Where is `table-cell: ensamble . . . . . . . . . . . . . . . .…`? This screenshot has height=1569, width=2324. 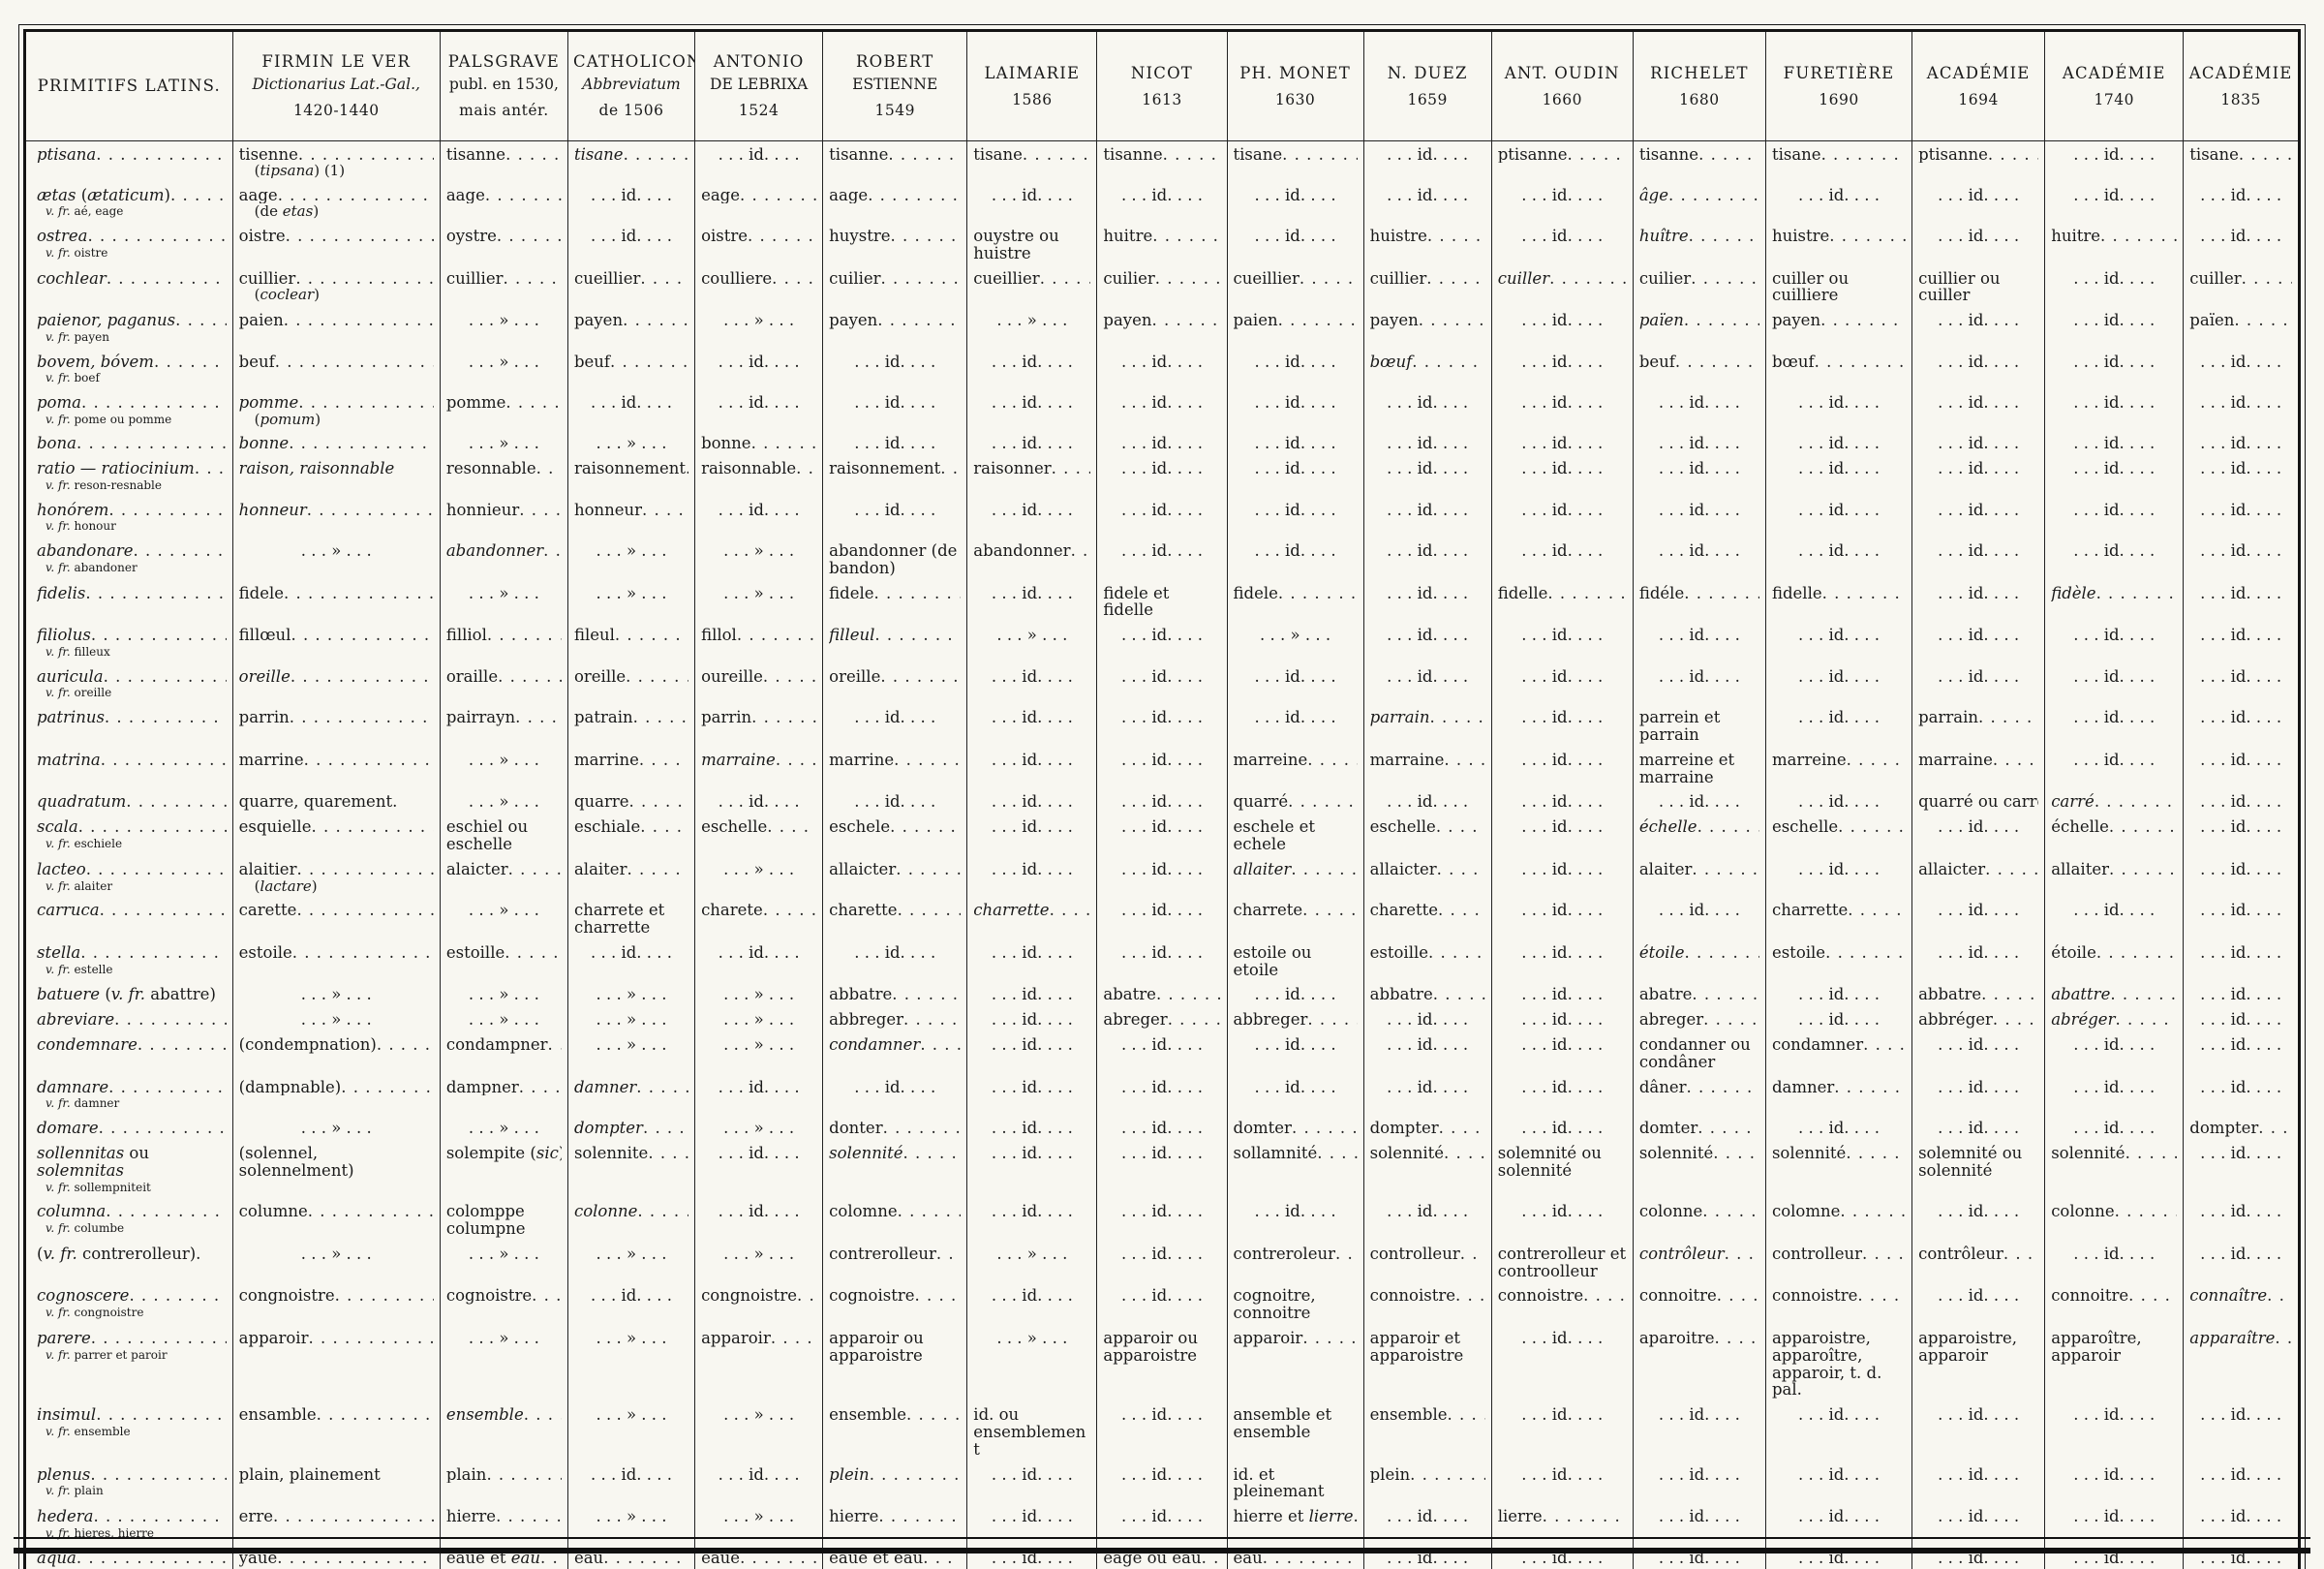
table-cell: ensamble . . . . . . . . . . . . . . . .… is located at coordinates (337, 1431).